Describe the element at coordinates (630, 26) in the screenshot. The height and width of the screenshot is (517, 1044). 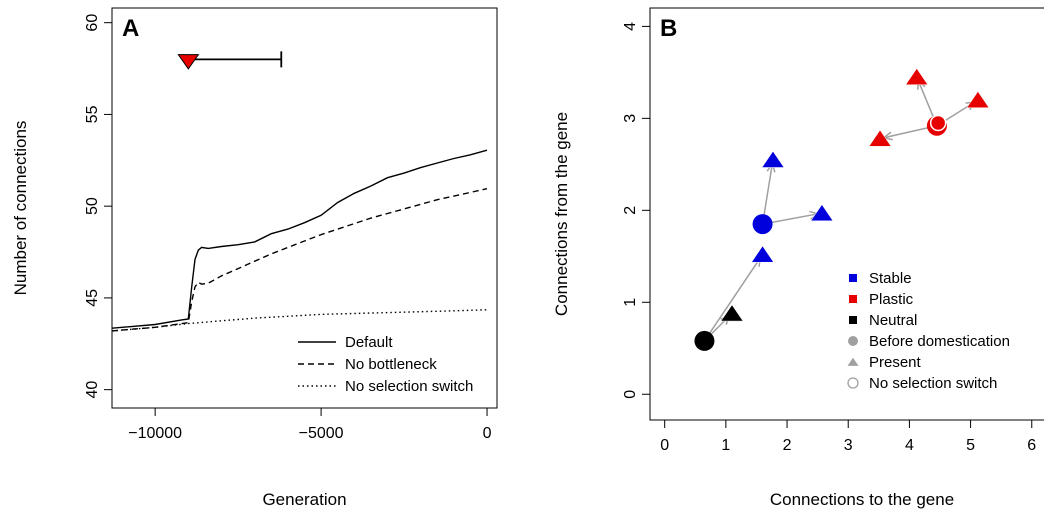
I see `panel-b-y-tick-label: 4` at that location.